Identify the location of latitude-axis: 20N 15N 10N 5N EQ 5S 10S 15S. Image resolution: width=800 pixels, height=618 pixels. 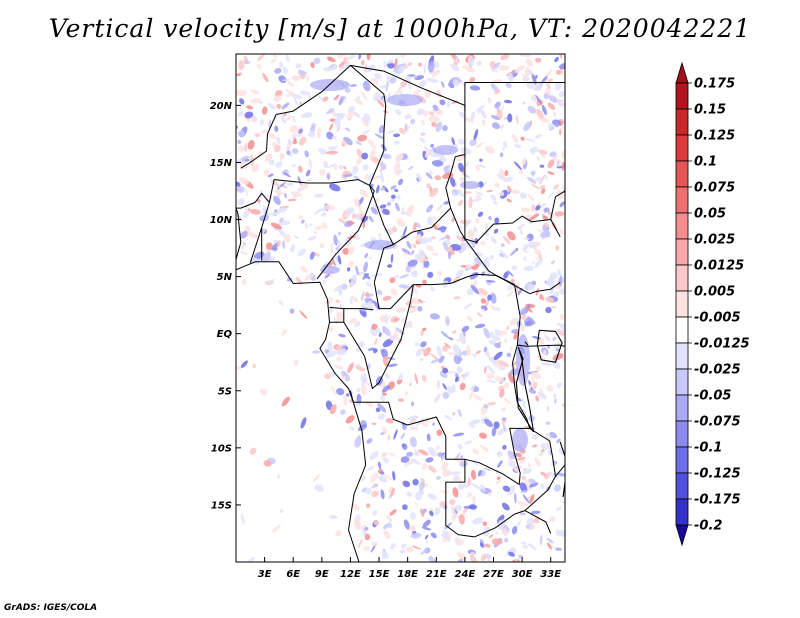
(225, 306).